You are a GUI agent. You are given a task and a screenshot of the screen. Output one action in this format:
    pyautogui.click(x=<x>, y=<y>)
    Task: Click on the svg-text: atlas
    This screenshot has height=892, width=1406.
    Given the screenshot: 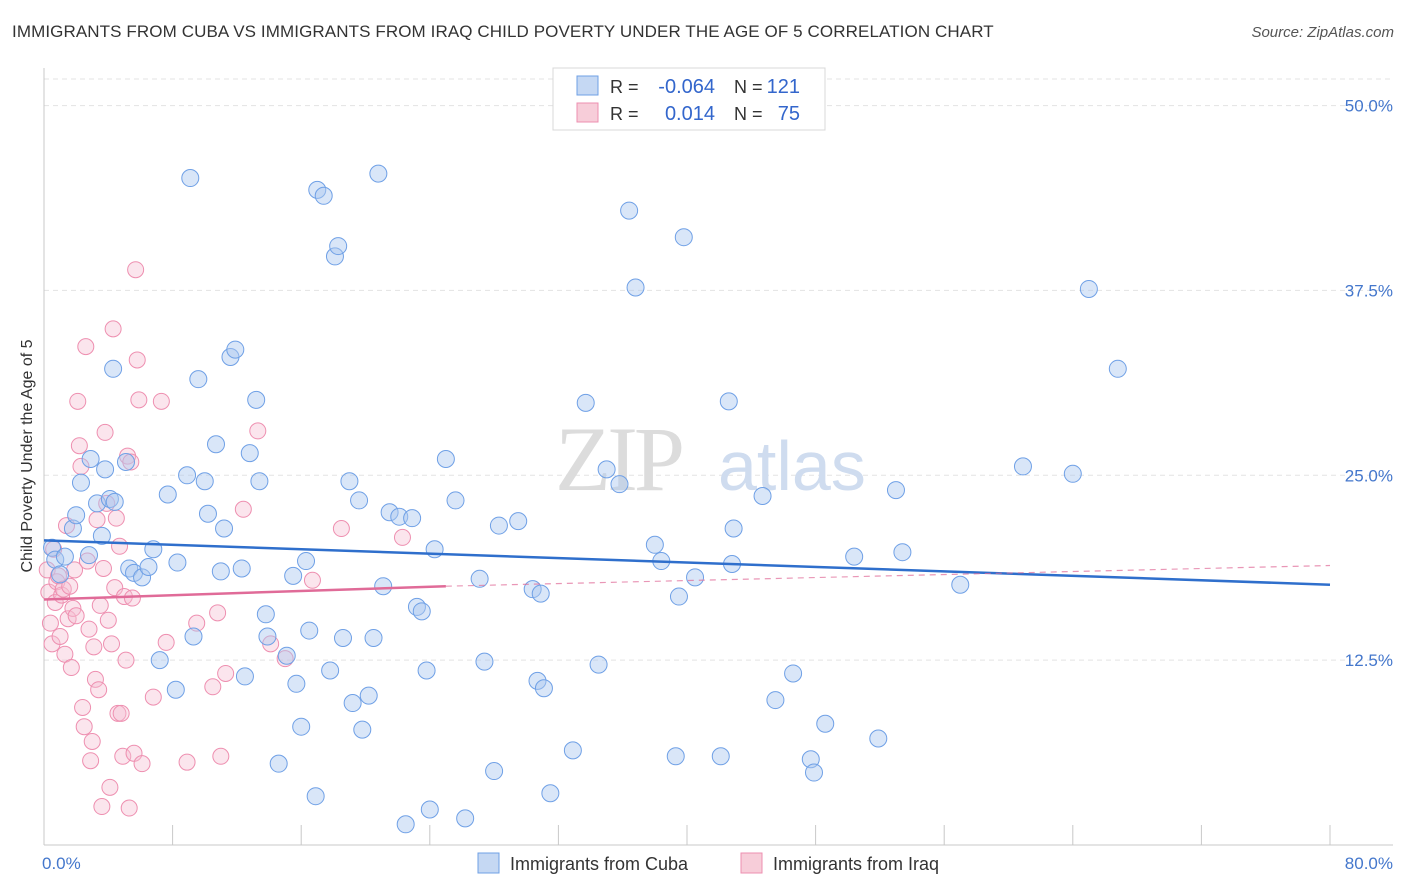 What is the action you would take?
    pyautogui.click(x=792, y=466)
    